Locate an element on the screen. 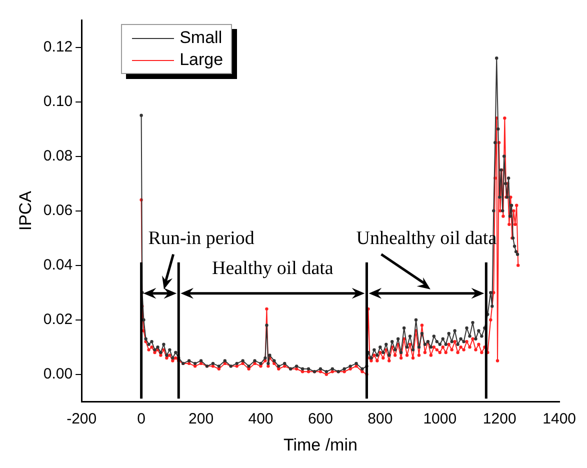 The height and width of the screenshot is (468, 587). annotation: Run-in period is located at coordinates (201, 238).